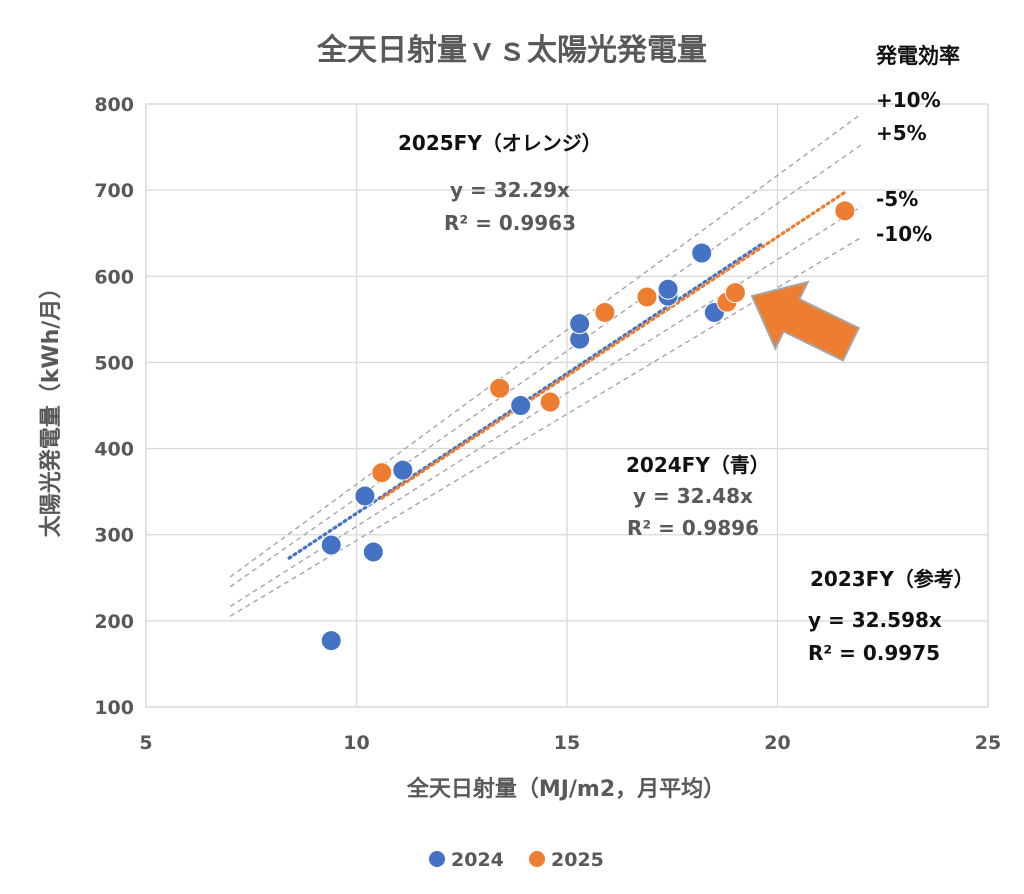 The width and height of the screenshot is (1024, 894). What do you see at coordinates (537, 859) in the screenshot?
I see `legend-marker-2025` at bounding box center [537, 859].